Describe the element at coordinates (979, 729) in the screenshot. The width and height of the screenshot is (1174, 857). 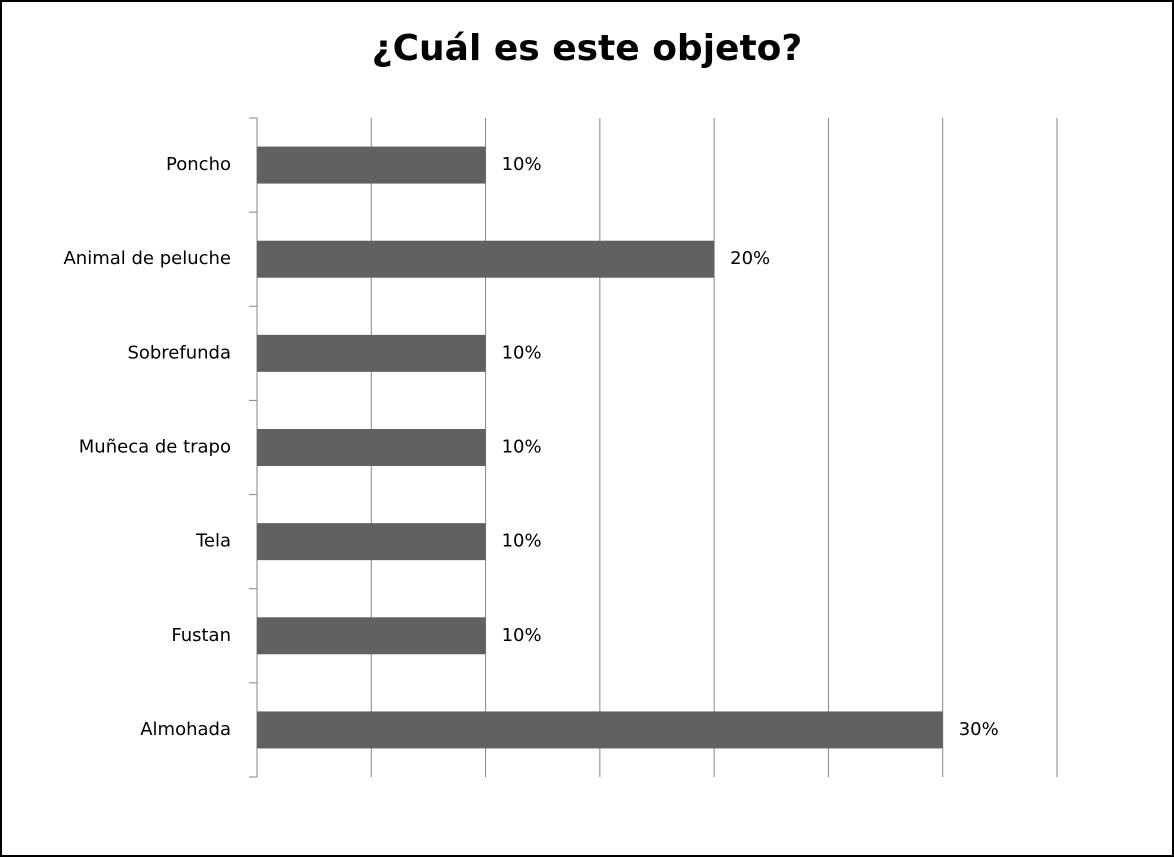
I see `data-label: 30%` at that location.